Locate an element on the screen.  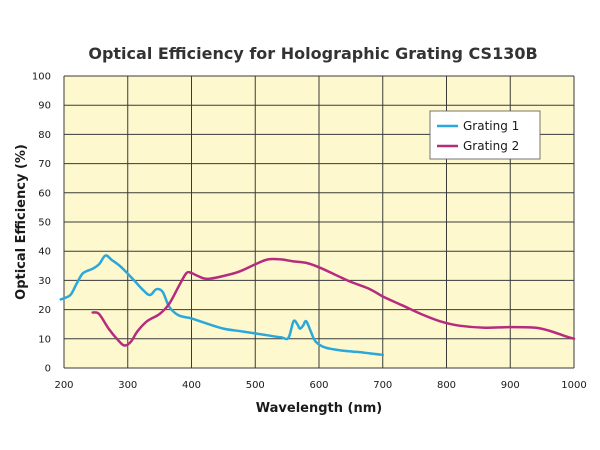
legend-label-grating-2: Grating 2 is located at coordinates (491, 146).